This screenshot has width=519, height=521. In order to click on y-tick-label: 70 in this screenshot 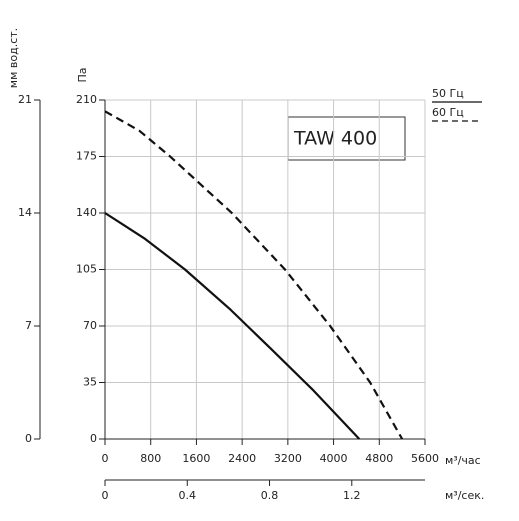, I will do `click(90, 325)`.